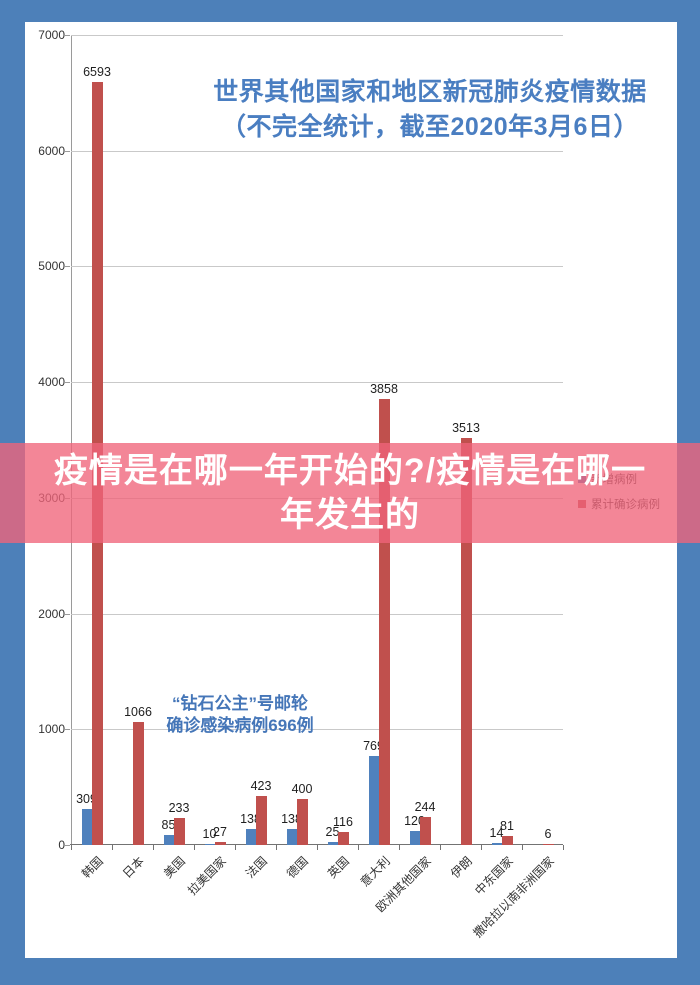 The image size is (700, 985). Describe the element at coordinates (430, 110) in the screenshot. I see `chart-title: 世界其他国家和地区新冠肺炎疫情数据 （不完全统计，截至2020年3月6日）` at that location.